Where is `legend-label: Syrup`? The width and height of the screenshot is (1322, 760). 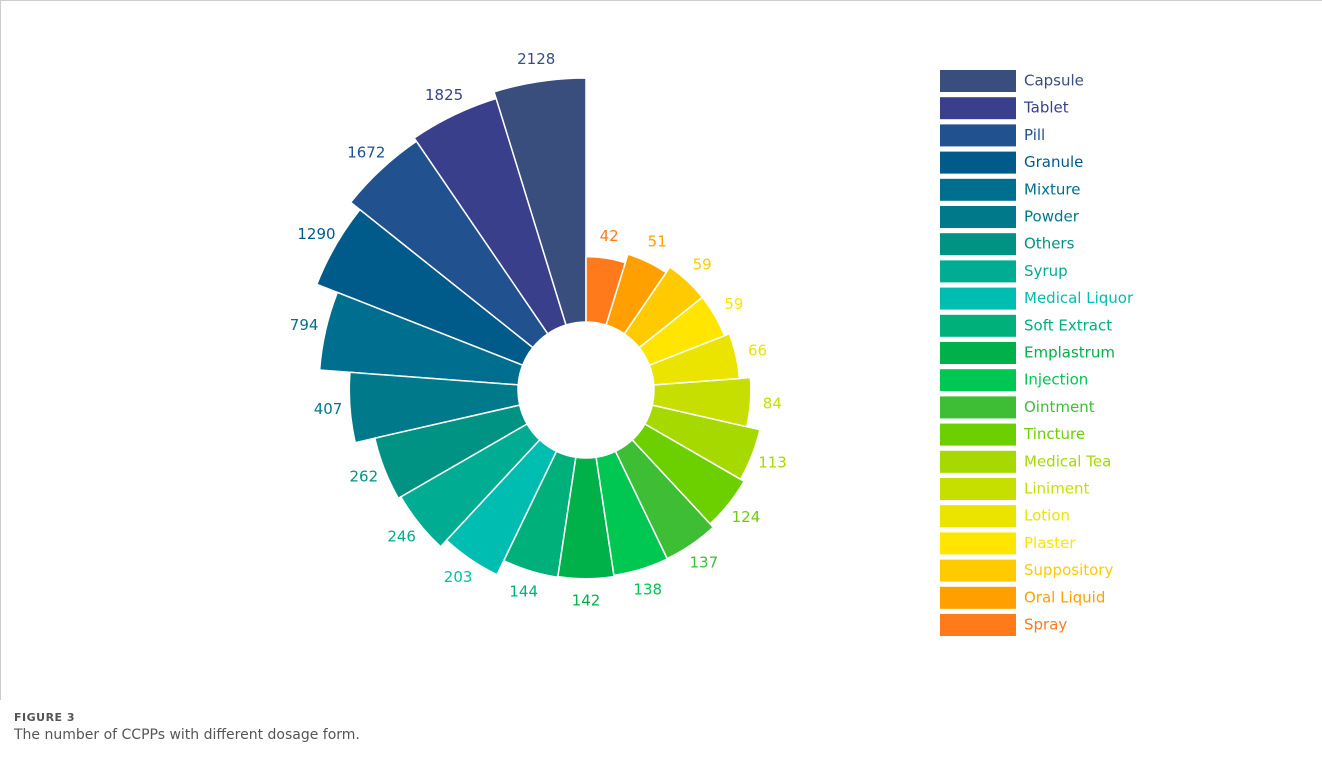
legend-label: Syrup is located at coordinates (1046, 271).